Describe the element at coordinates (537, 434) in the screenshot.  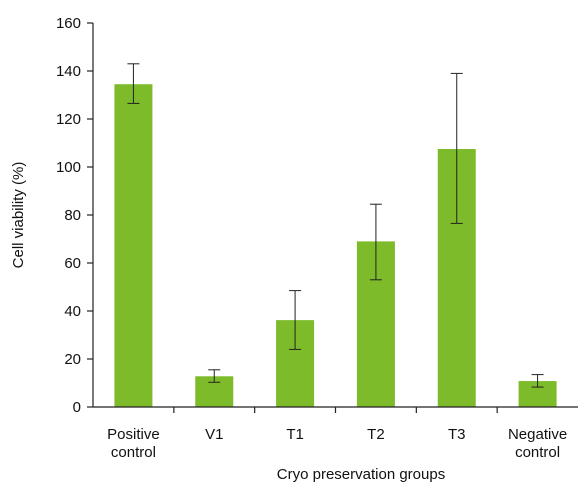
I see `x-tick-label-line: Negative` at that location.